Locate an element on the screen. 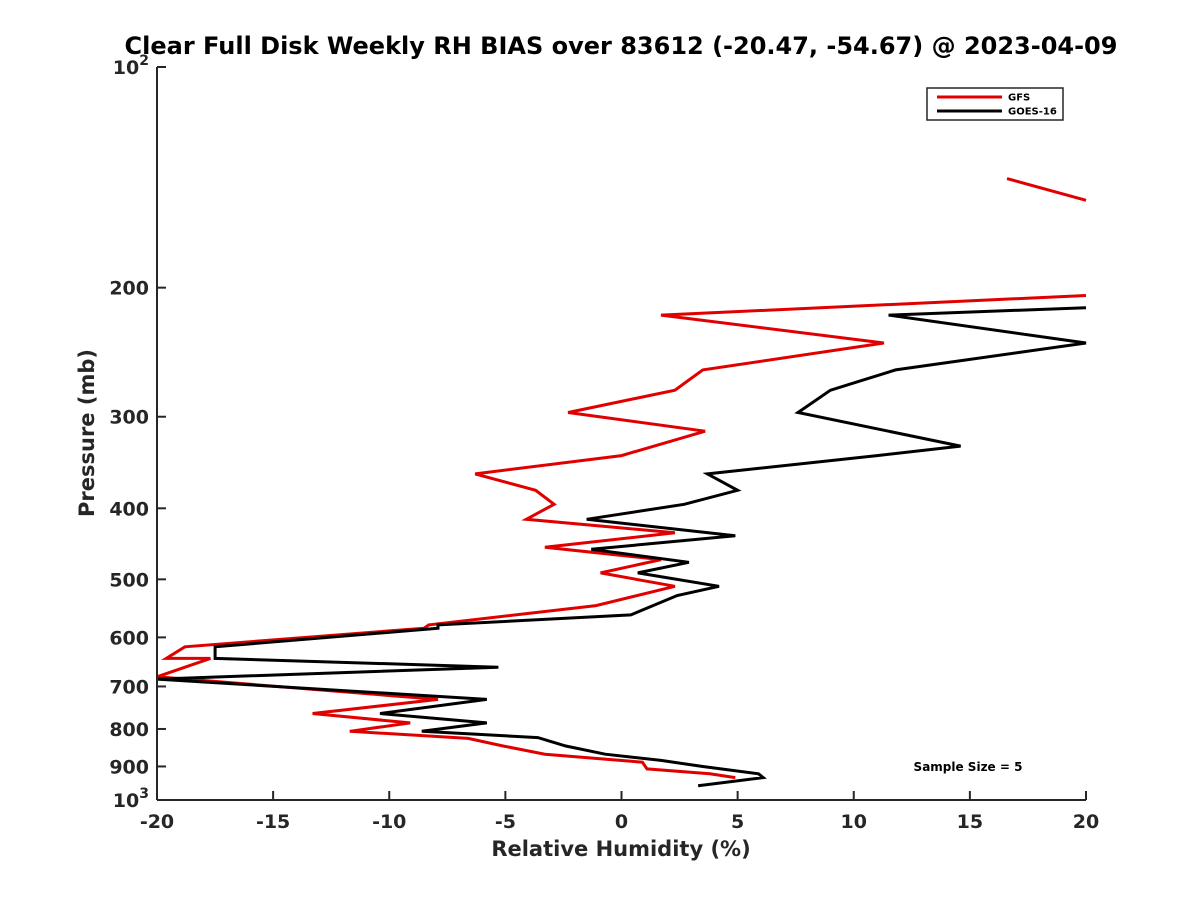 The height and width of the screenshot is (900, 1200). y-tick-label: 10² is located at coordinates (131, 66).